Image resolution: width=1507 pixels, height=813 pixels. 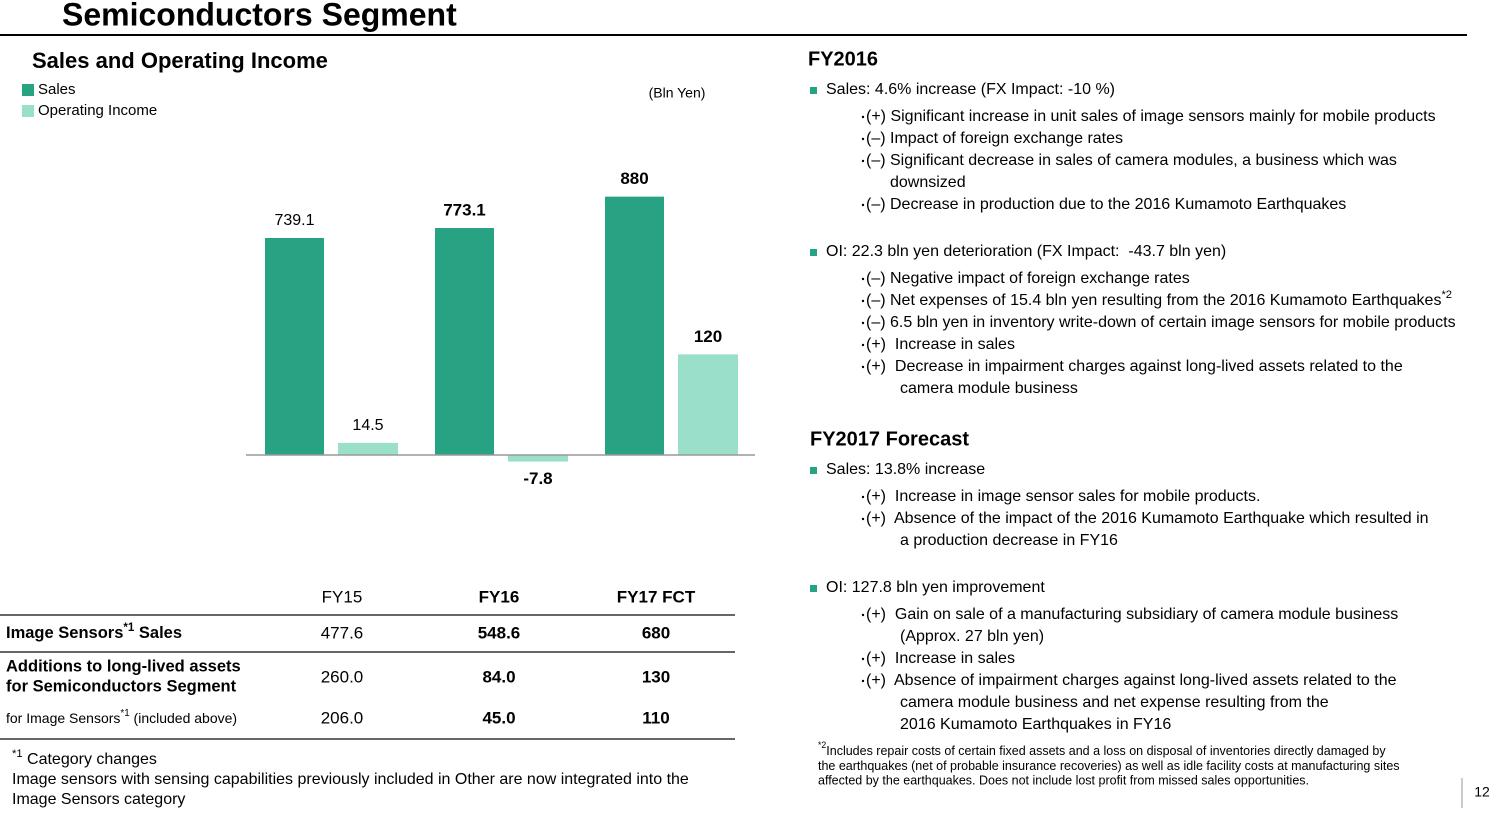 I want to click on bullet-text: Sales: 13.8% increase, so click(x=905, y=469).